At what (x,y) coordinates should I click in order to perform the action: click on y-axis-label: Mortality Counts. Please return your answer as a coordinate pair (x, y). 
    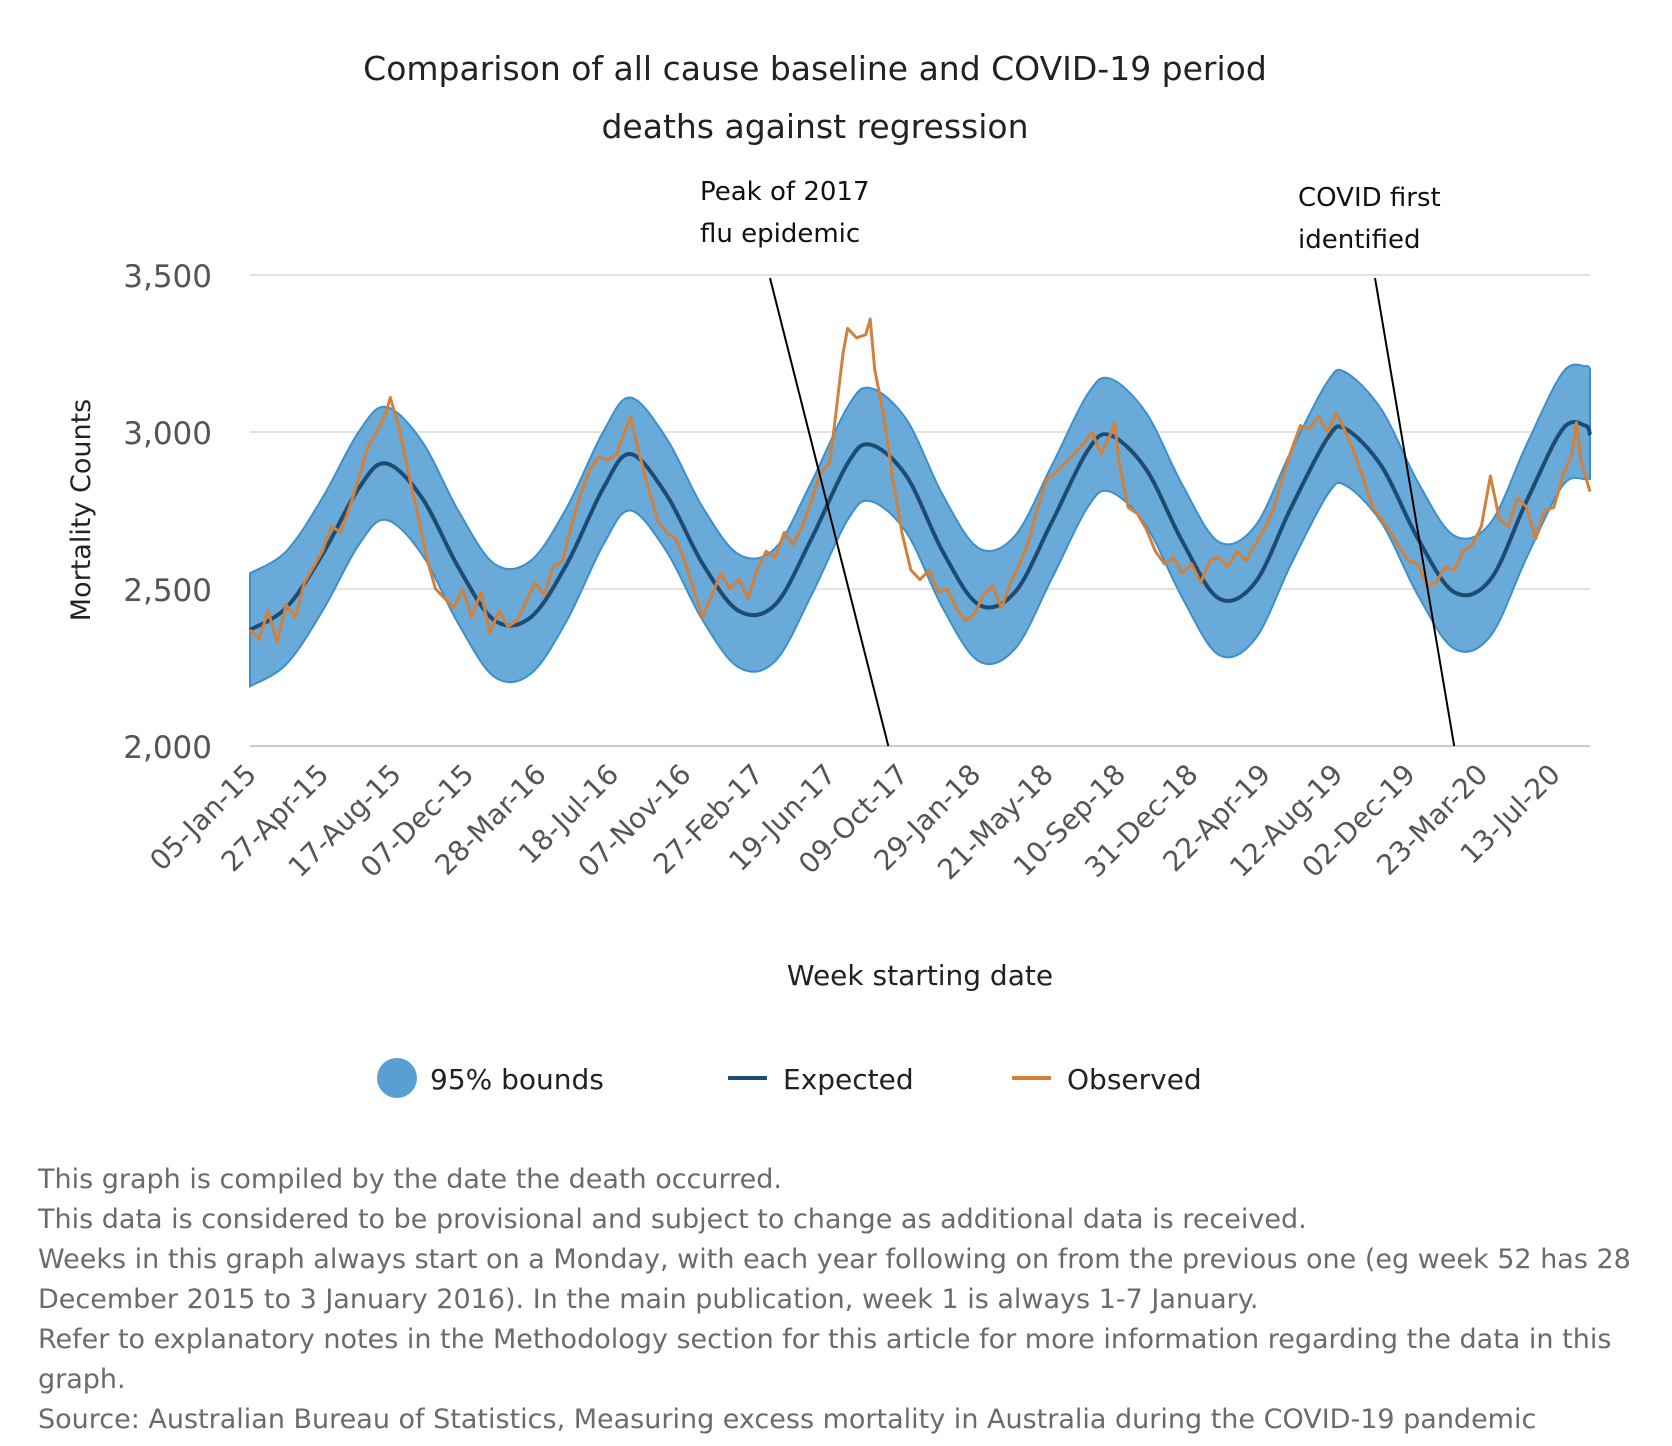
    Looking at the image, I should click on (81, 510).